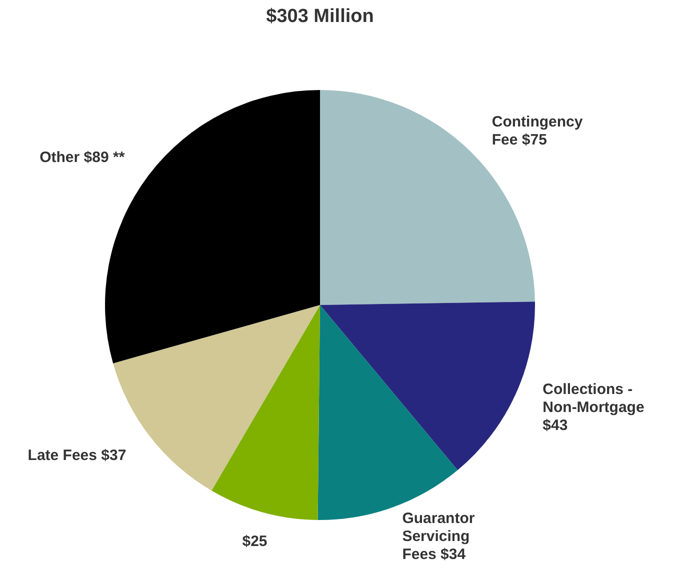  I want to click on slice-label: Other $89 **, so click(82, 157).